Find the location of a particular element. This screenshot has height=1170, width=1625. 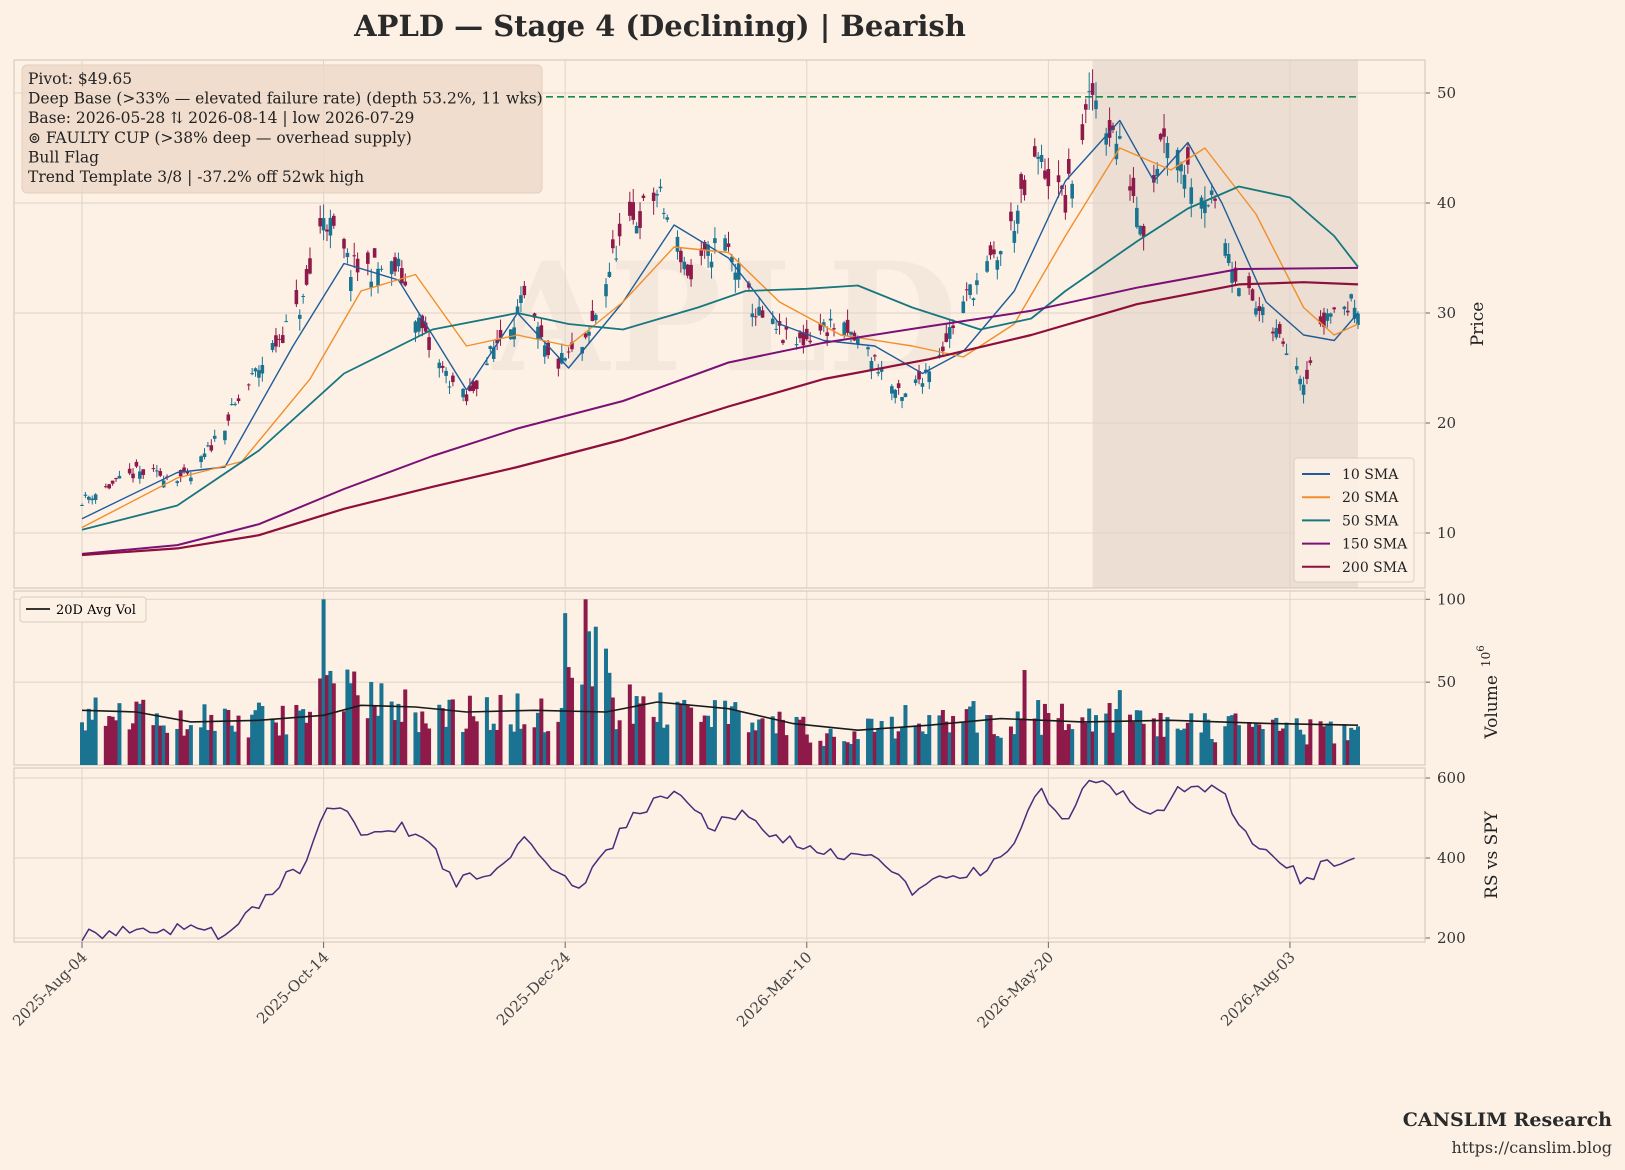

rs-tick-label: 600 is located at coordinates (1451, 778).